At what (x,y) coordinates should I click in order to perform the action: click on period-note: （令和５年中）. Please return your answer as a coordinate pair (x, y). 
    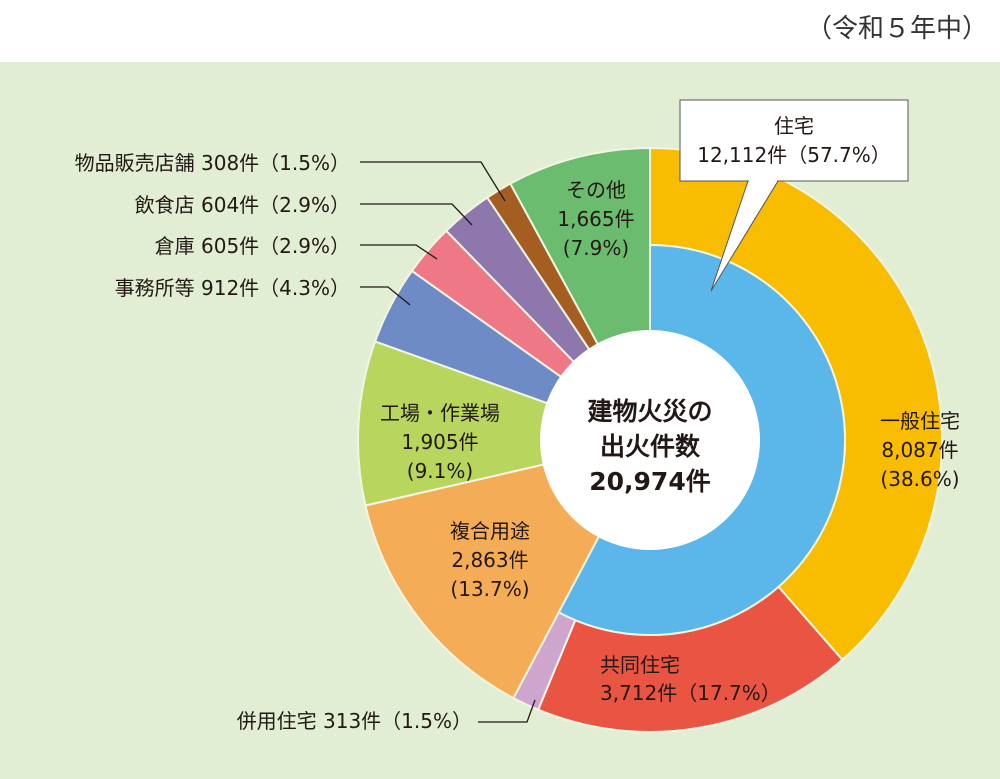
    Looking at the image, I should click on (896, 29).